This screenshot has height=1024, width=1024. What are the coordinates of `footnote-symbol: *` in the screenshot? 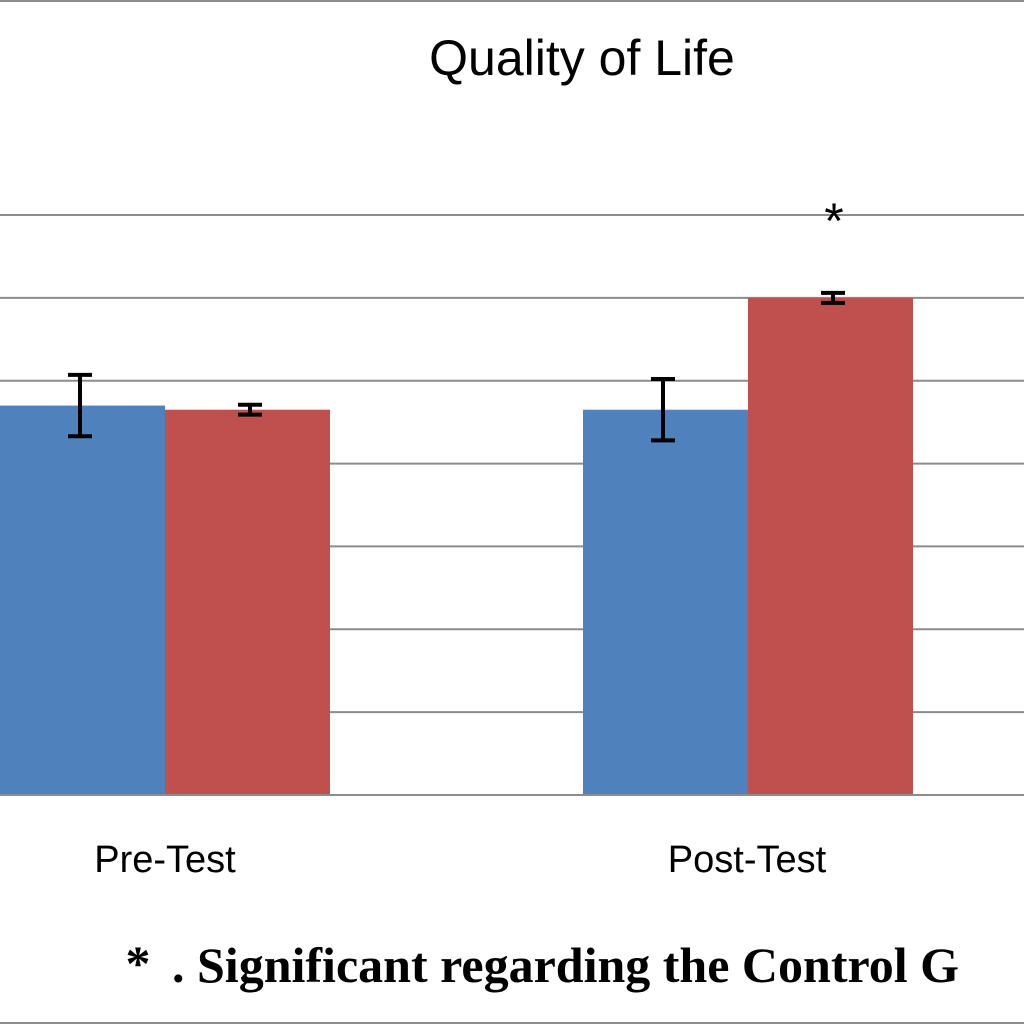 It's located at (138, 963).